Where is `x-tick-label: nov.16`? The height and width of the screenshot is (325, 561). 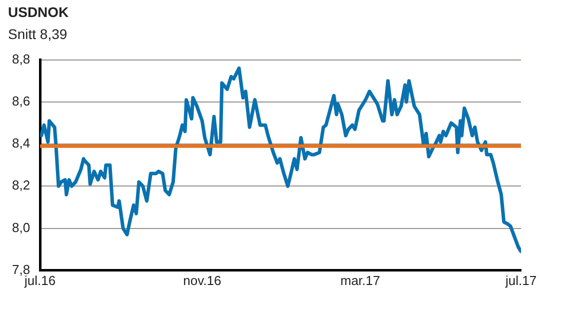
x-tick-label: nov.16 is located at coordinates (202, 280).